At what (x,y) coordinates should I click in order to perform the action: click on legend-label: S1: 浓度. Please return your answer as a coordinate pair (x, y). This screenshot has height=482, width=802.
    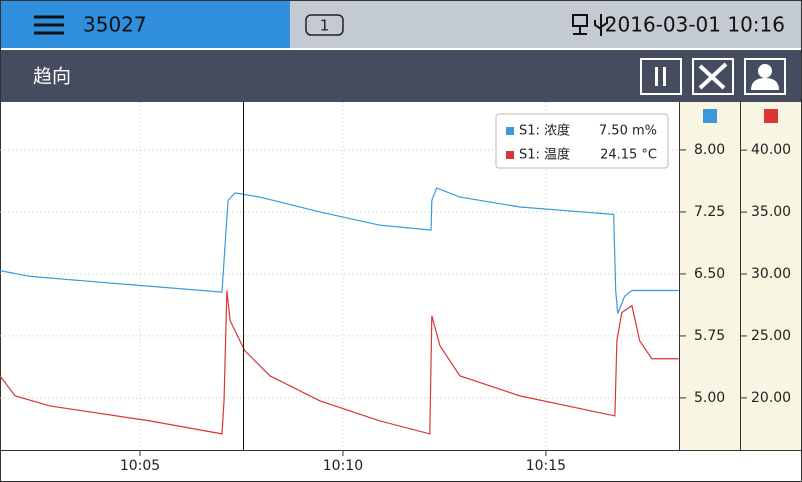
    Looking at the image, I should click on (544, 131).